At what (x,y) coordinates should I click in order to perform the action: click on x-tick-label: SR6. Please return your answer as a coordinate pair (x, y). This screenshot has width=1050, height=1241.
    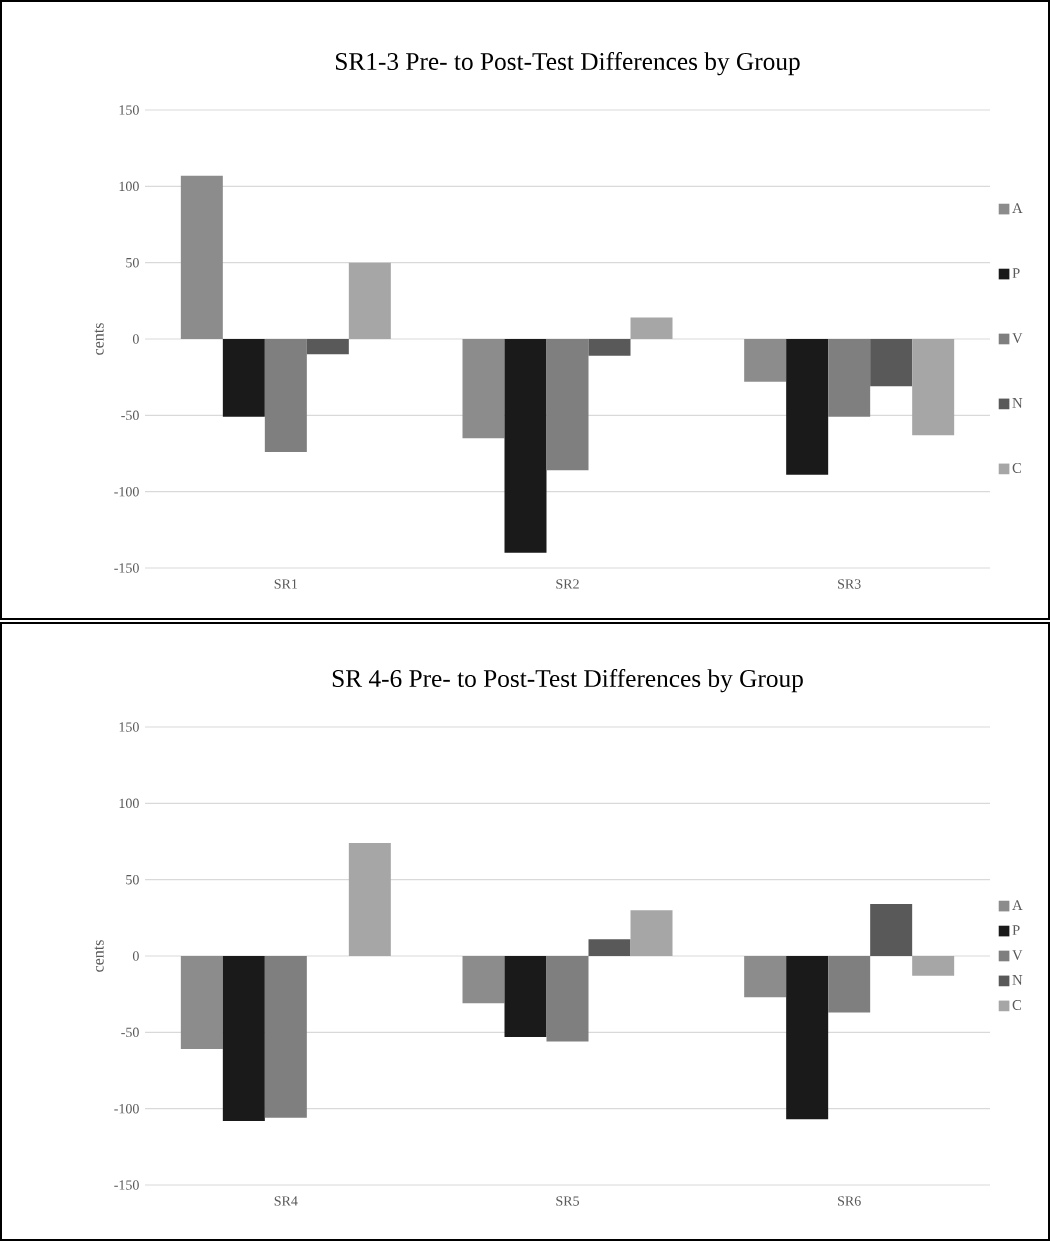
    Looking at the image, I should click on (849, 1201).